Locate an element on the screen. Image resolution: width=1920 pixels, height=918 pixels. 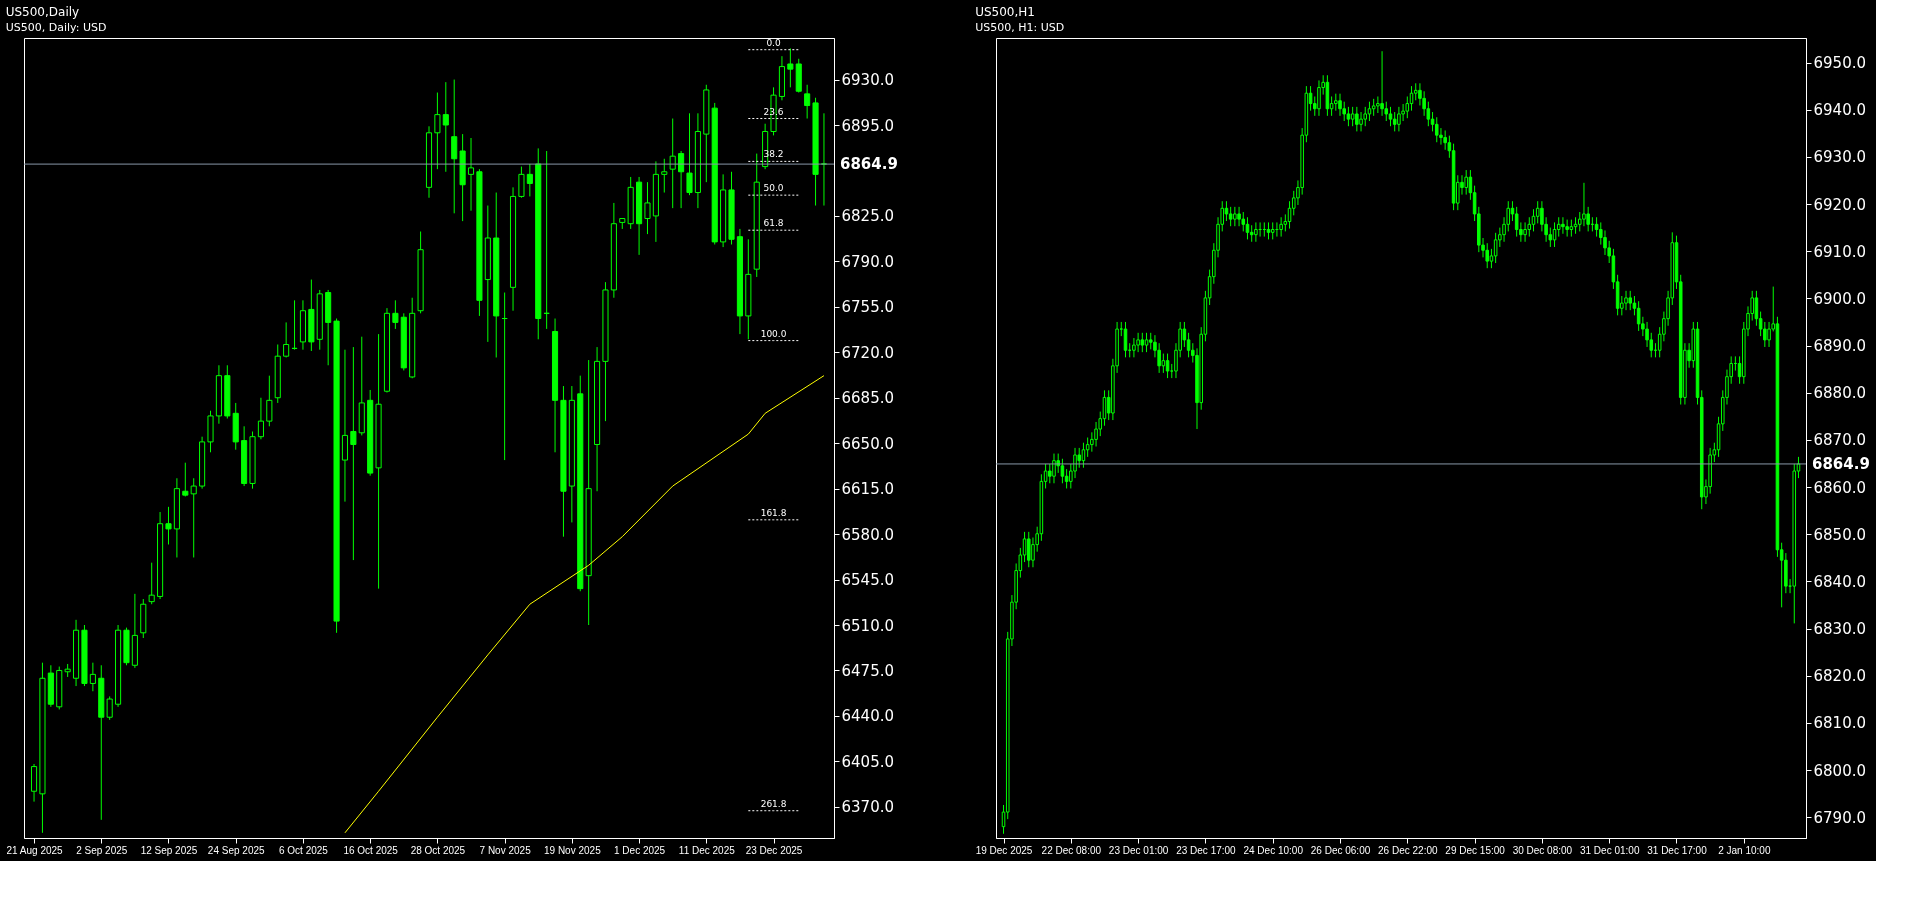
chart-title: US500,H1 is located at coordinates (1005, 12).